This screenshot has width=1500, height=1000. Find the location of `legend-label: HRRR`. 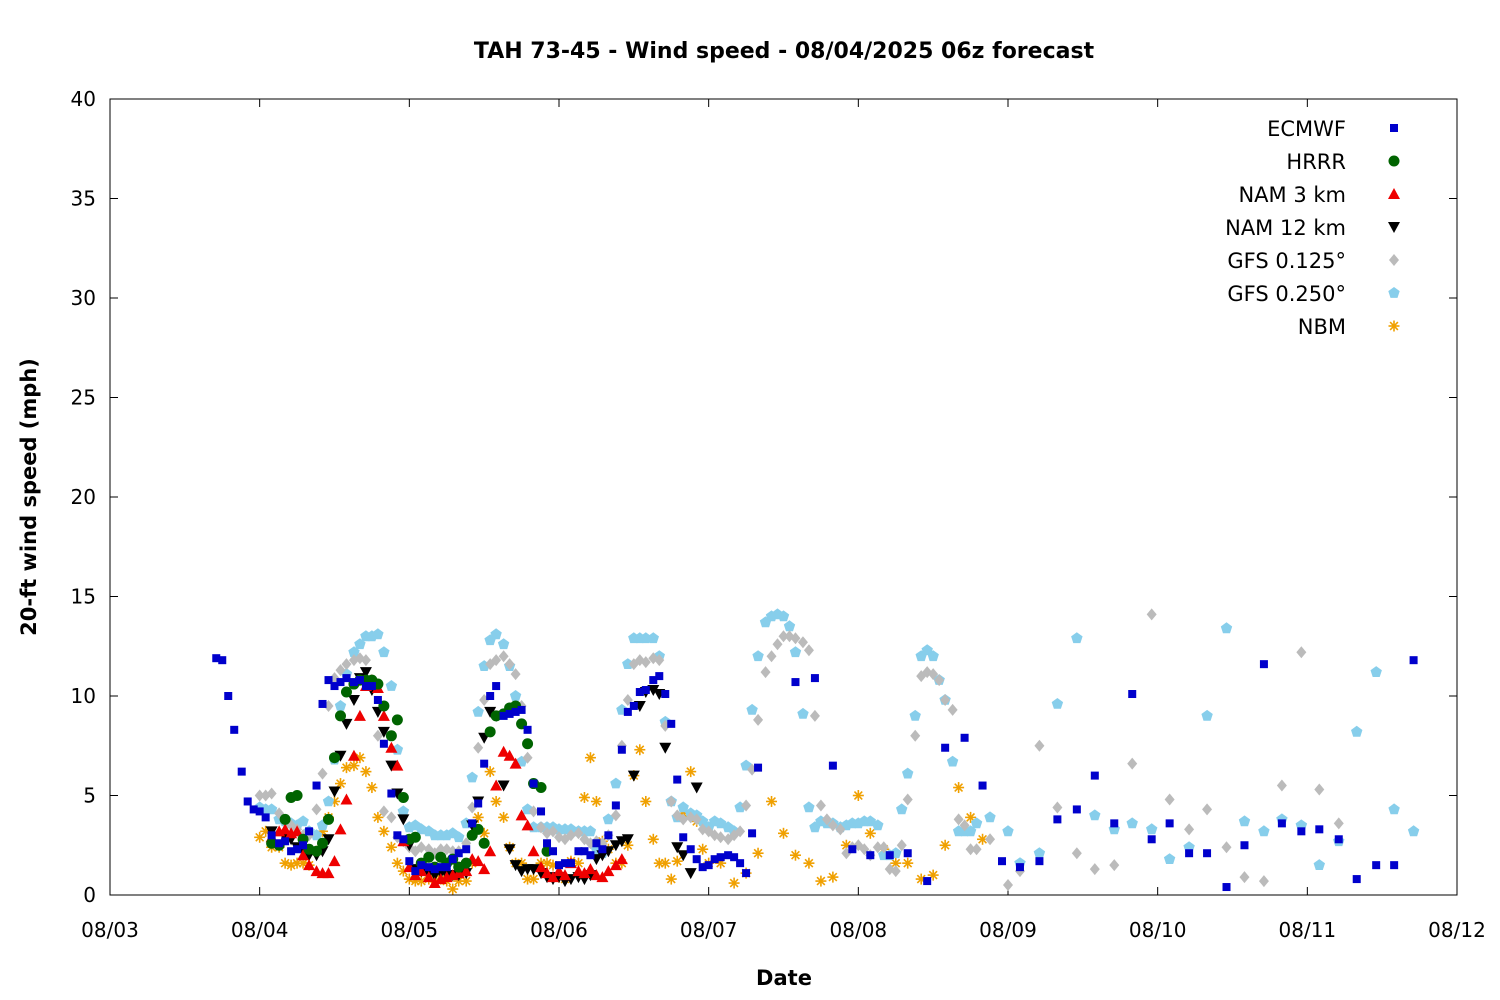

legend-label: HRRR is located at coordinates (1316, 162).